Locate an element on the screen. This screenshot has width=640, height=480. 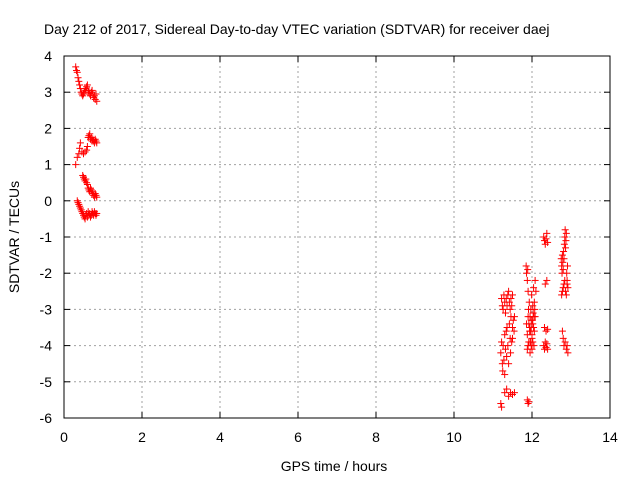
y-axis-label: SDTVAR / TECUs is located at coordinates (14, 237).